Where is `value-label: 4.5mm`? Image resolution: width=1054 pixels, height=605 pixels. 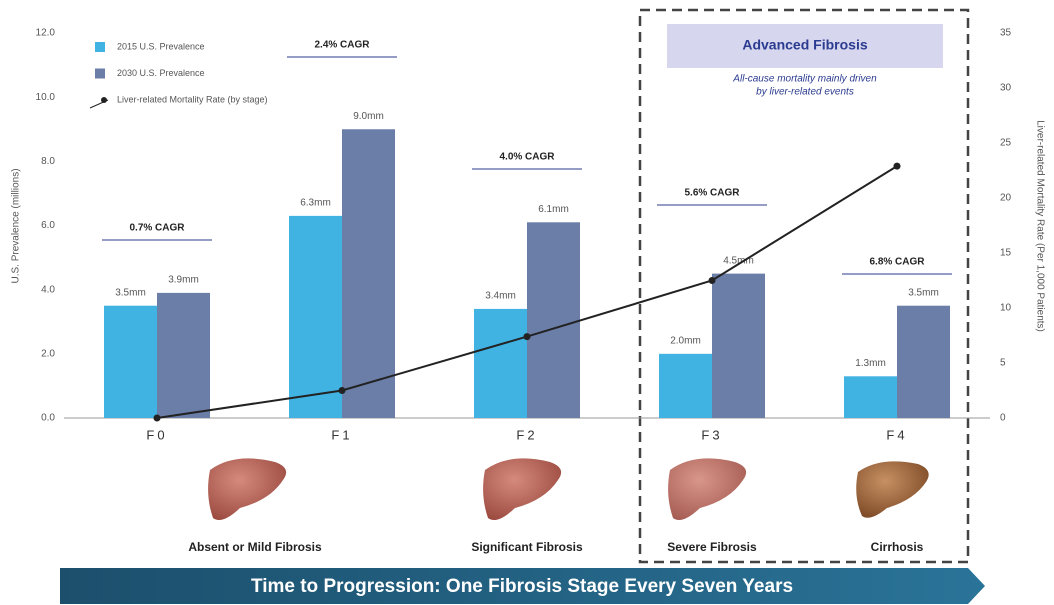
value-label: 4.5mm is located at coordinates (738, 260).